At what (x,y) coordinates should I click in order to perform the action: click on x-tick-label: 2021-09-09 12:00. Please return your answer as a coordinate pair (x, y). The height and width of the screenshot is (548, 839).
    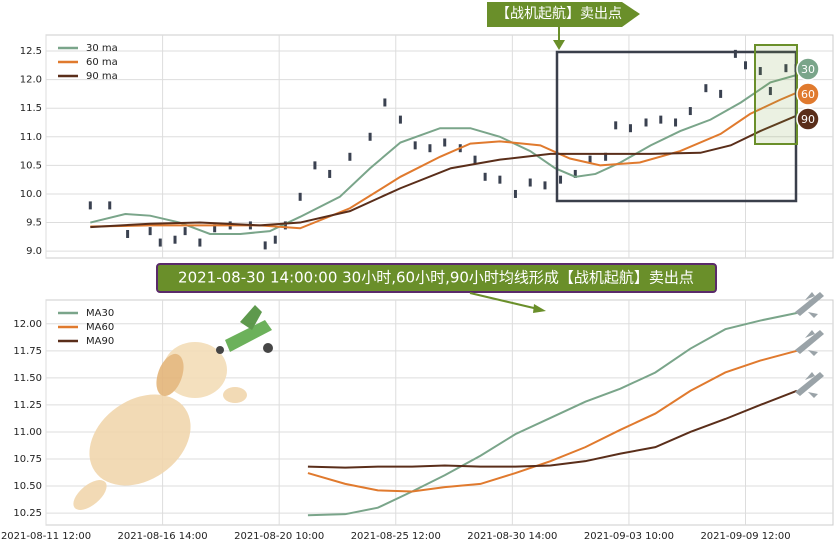
    Looking at the image, I should click on (745, 536).